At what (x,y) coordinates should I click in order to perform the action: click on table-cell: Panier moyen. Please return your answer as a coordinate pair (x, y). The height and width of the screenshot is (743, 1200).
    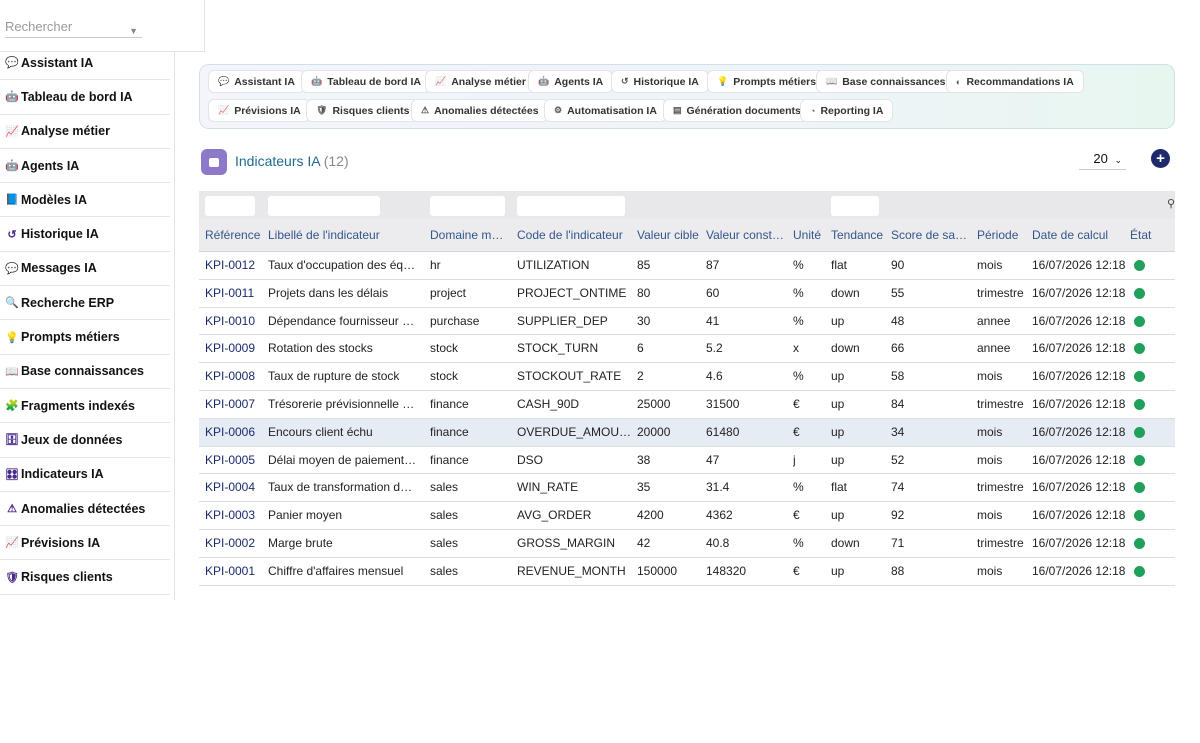
    Looking at the image, I should click on (305, 515).